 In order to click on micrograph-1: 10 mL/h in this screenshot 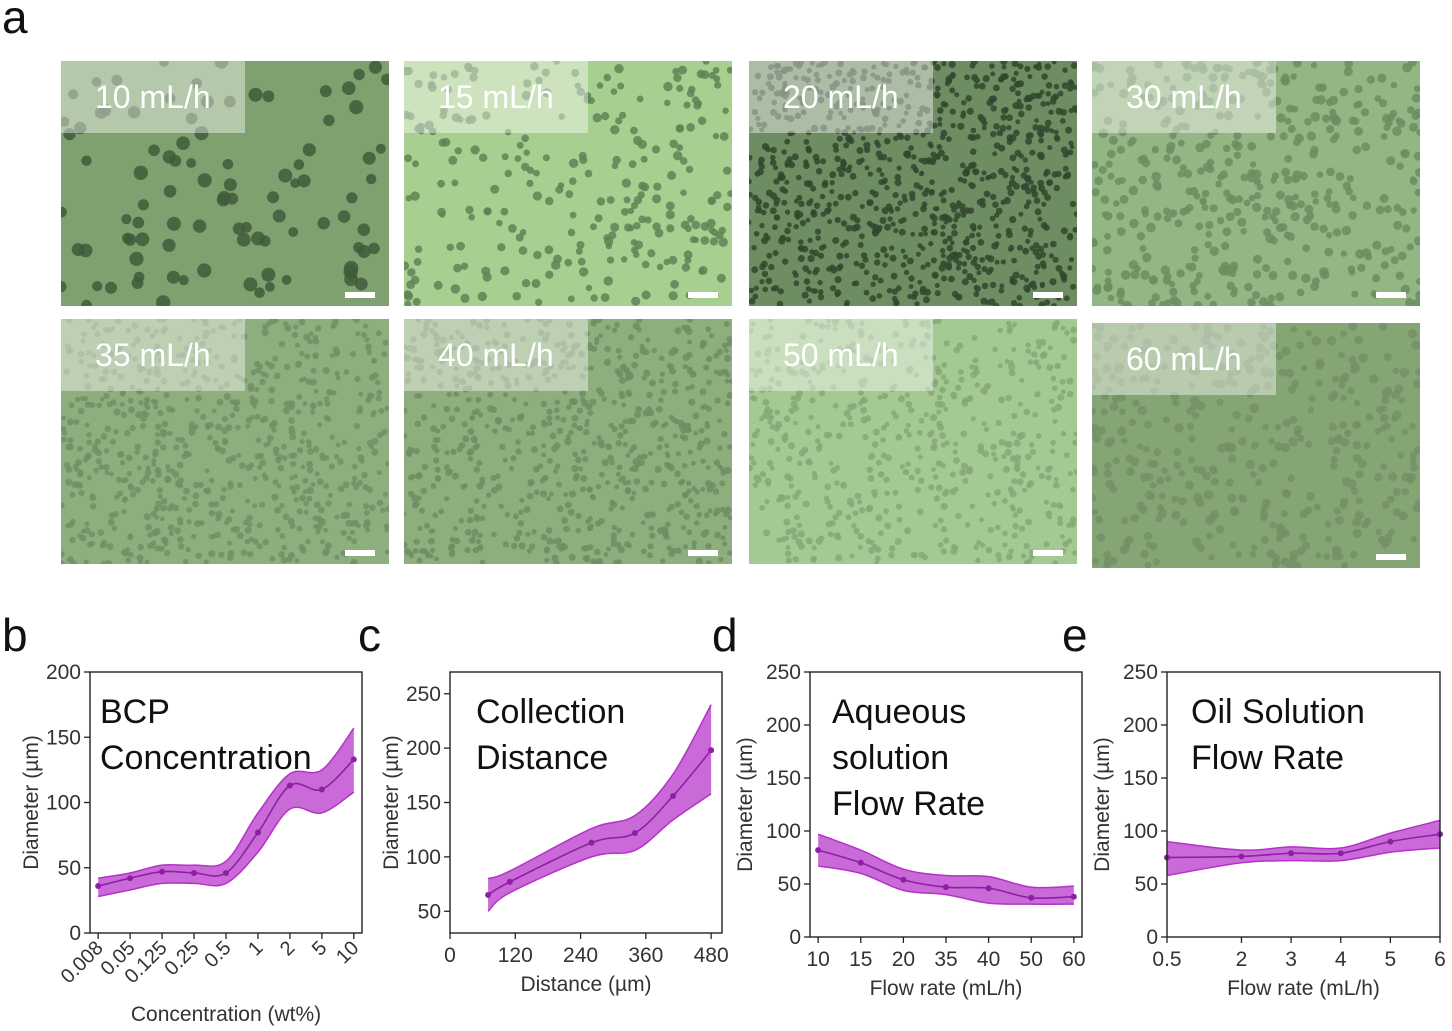, I will do `click(225, 183)`.